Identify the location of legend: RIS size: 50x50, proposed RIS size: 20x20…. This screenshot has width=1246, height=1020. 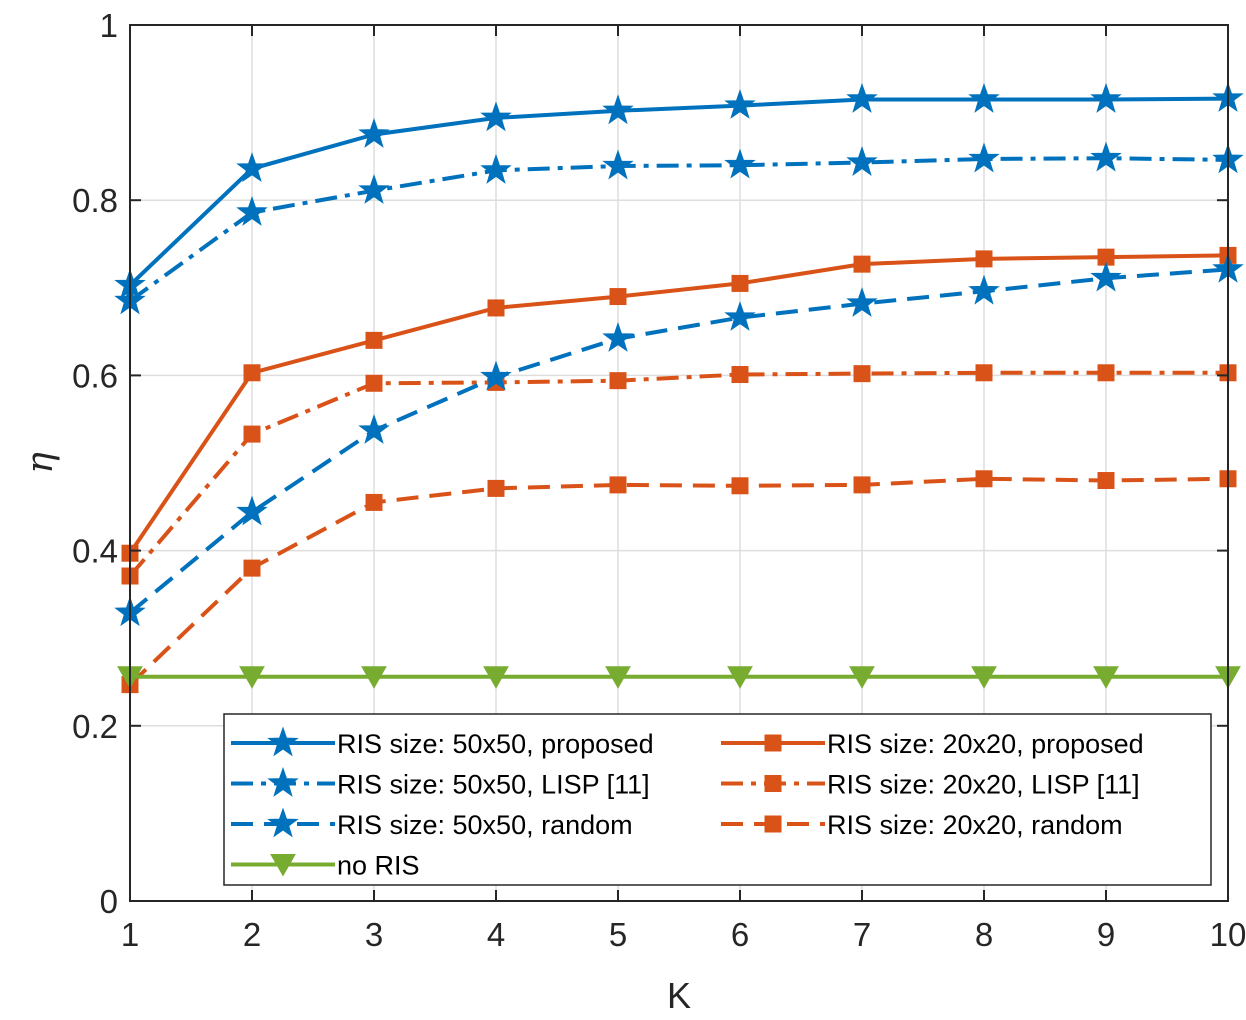
(717, 799).